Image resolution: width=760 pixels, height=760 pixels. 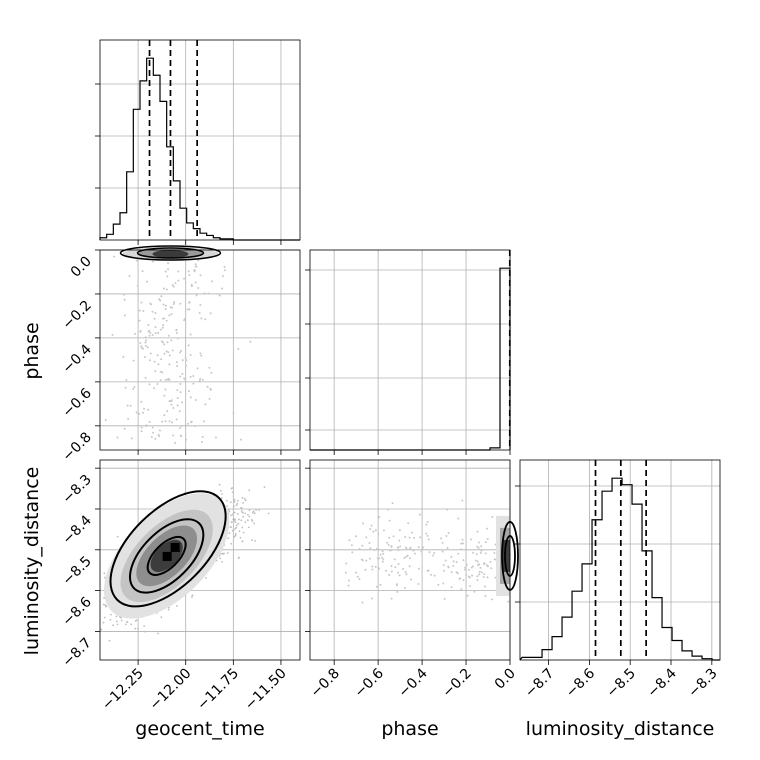 What do you see at coordinates (170, 253) in the screenshot?
I see `contour-line` at bounding box center [170, 253].